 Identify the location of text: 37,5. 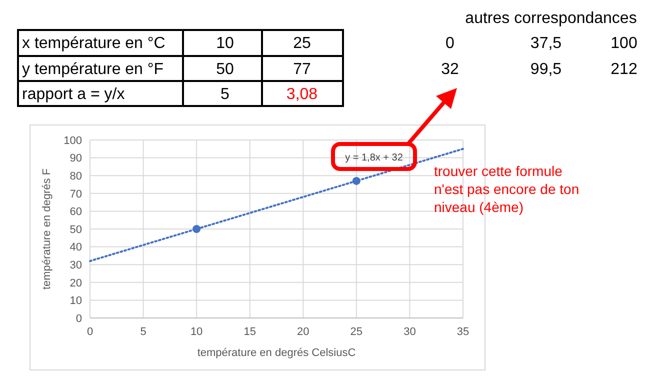
(546, 43).